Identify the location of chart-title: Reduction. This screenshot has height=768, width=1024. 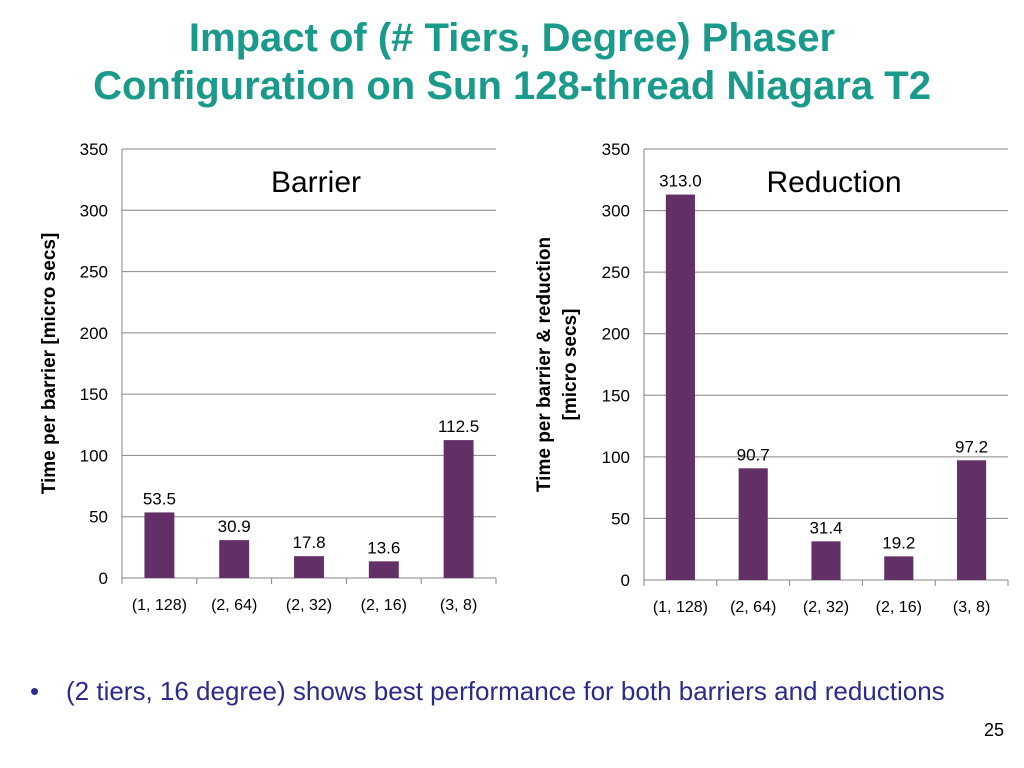
(833, 182).